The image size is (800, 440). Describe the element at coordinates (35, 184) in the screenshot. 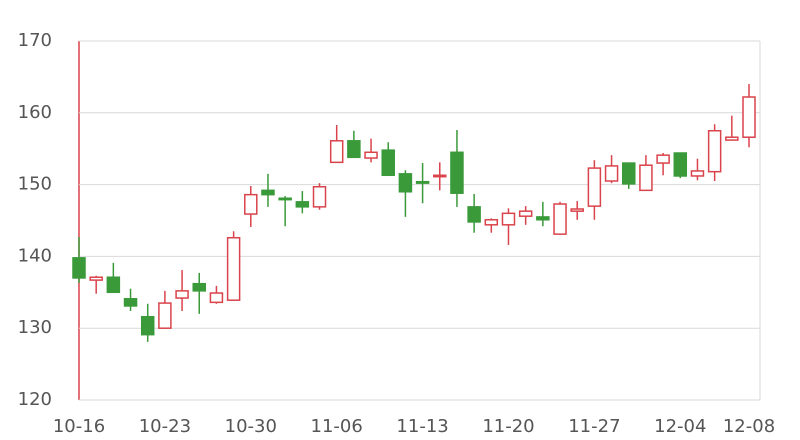

I see `y-tick-label: 150` at that location.